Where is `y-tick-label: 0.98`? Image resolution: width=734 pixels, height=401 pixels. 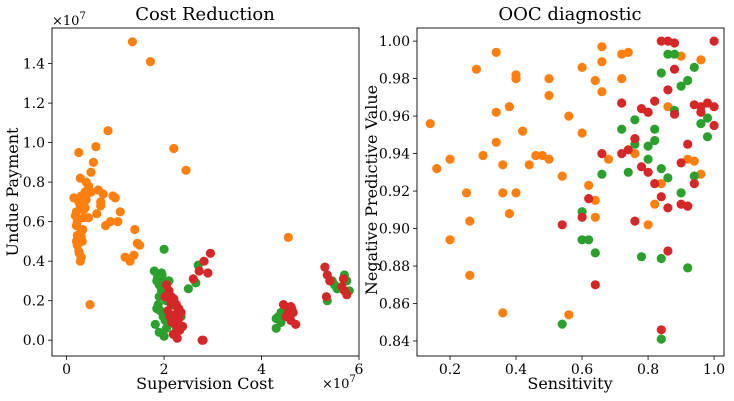
y-tick-label: 0.98 is located at coordinates (394, 80).